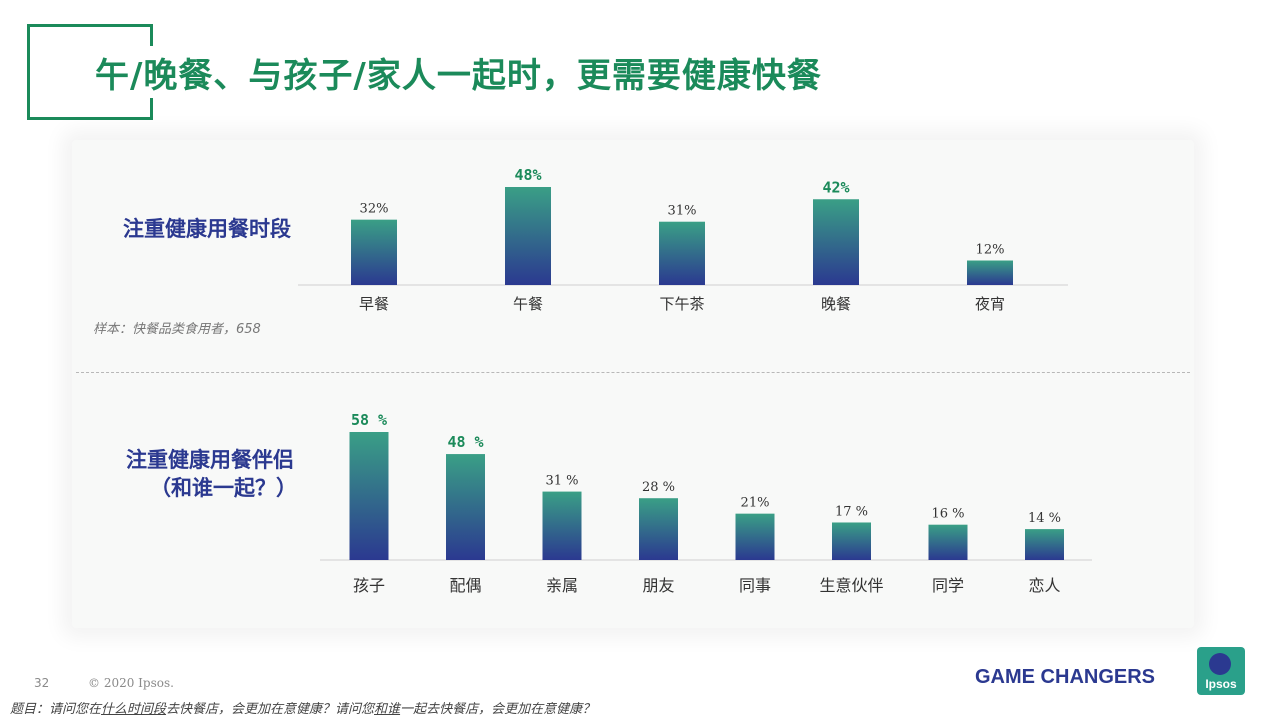 This screenshot has height=720, width=1280. I want to click on value-label-0: 32%, so click(374, 209).